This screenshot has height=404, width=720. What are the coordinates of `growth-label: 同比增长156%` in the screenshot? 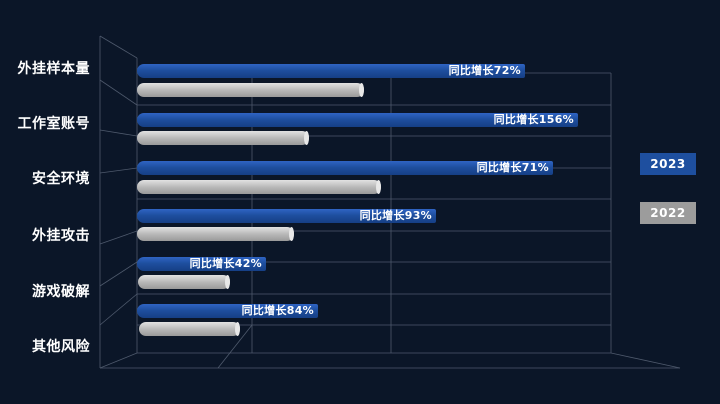 It's located at (533, 119).